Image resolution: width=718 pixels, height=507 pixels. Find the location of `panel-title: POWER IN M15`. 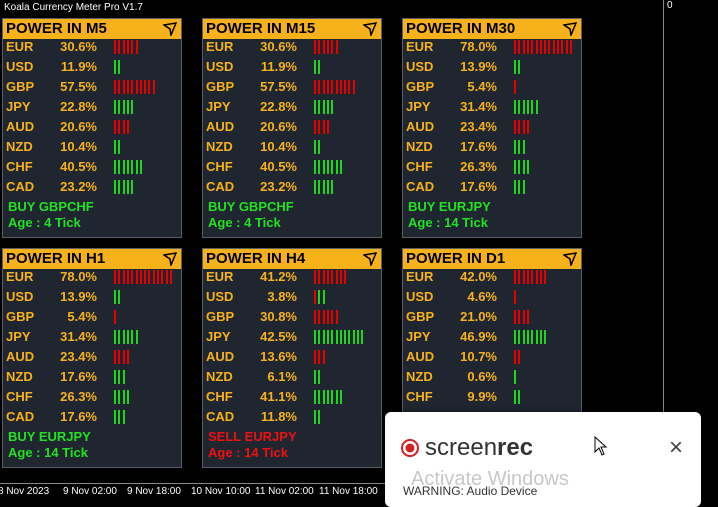

panel-title: POWER IN M15 is located at coordinates (261, 28).